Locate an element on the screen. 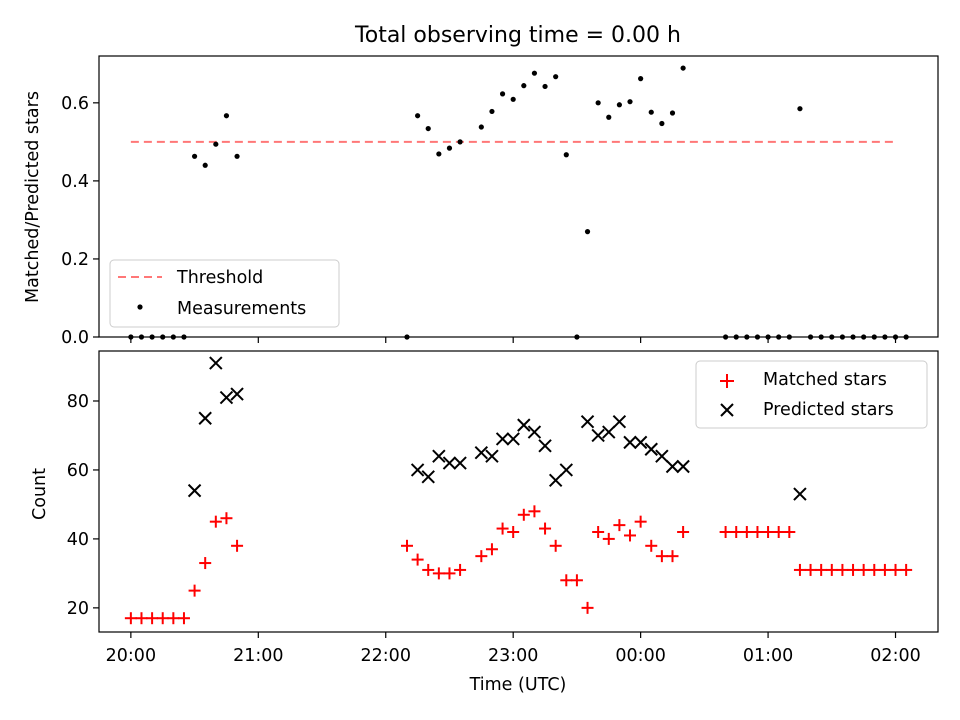  bottom-legend-box is located at coordinates (811, 394).